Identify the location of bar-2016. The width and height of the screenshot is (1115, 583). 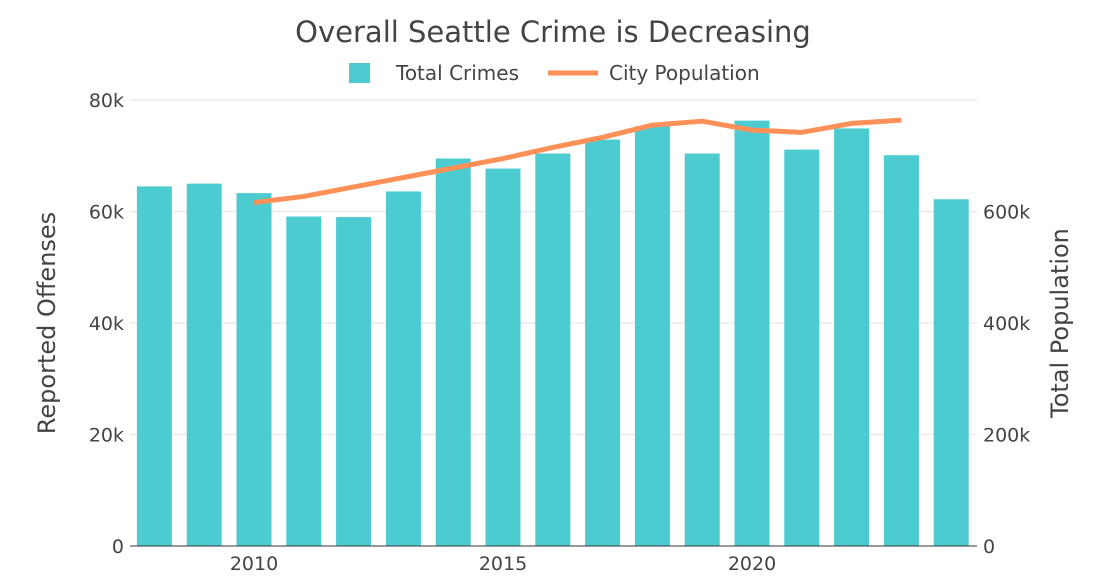
(553, 349).